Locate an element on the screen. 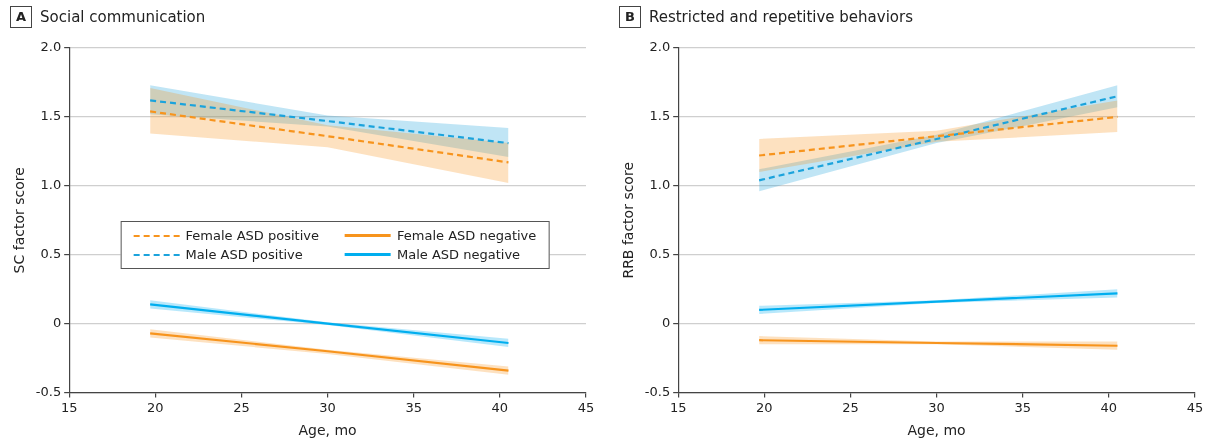 Image resolution: width=1218 pixels, height=446 pixels. legend-label: Male ASD positive is located at coordinates (244, 255).